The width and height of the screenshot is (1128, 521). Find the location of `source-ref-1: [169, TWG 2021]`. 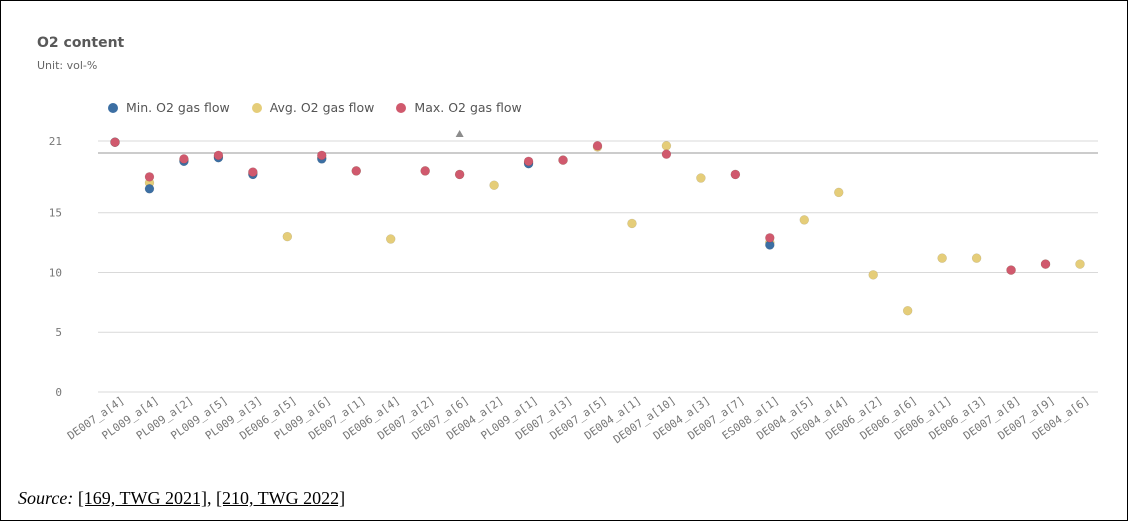

source-ref-1: [169, TWG 2021] is located at coordinates (142, 498).